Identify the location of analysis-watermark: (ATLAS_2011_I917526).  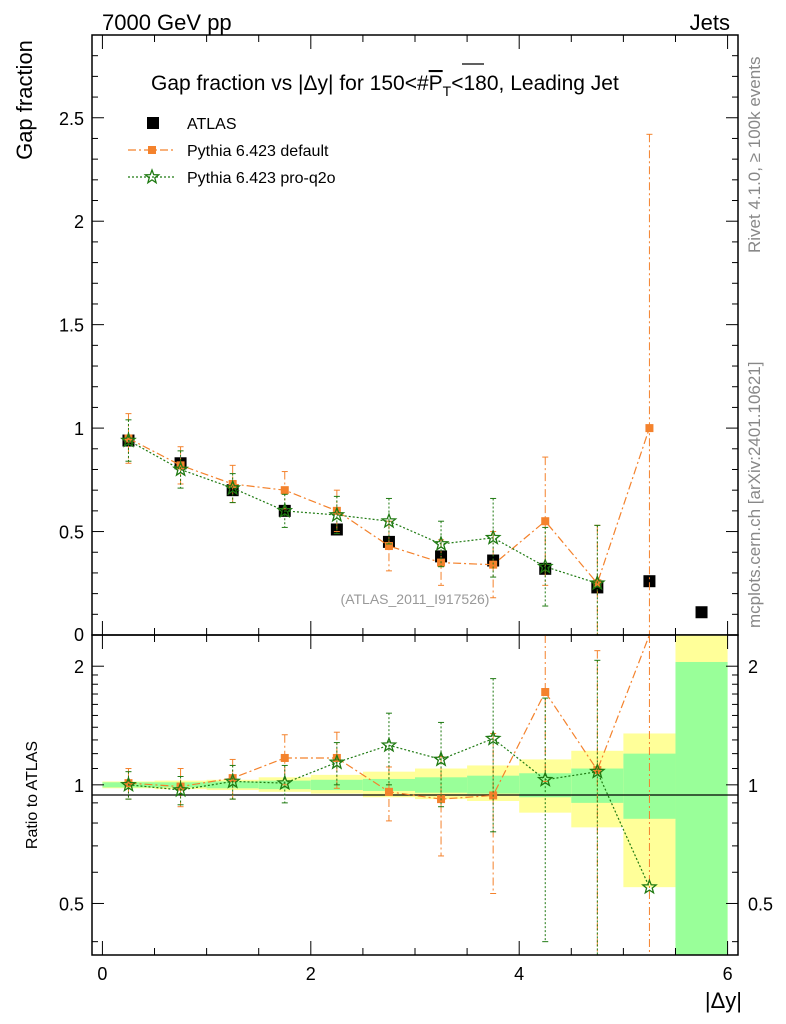
(415, 599).